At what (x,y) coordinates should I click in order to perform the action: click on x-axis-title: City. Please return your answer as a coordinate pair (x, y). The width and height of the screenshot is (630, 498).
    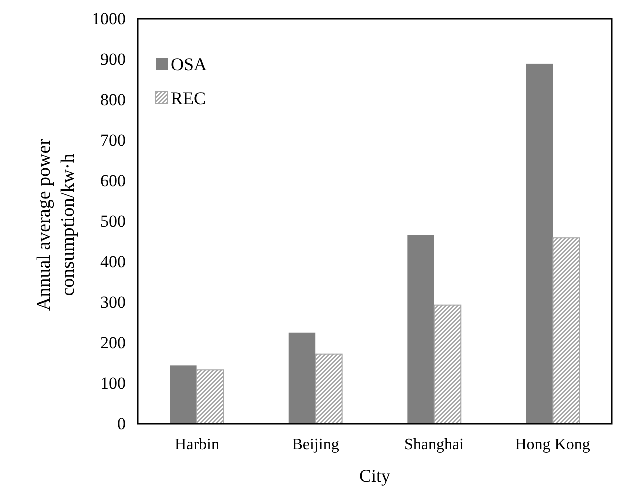
    Looking at the image, I should click on (375, 476).